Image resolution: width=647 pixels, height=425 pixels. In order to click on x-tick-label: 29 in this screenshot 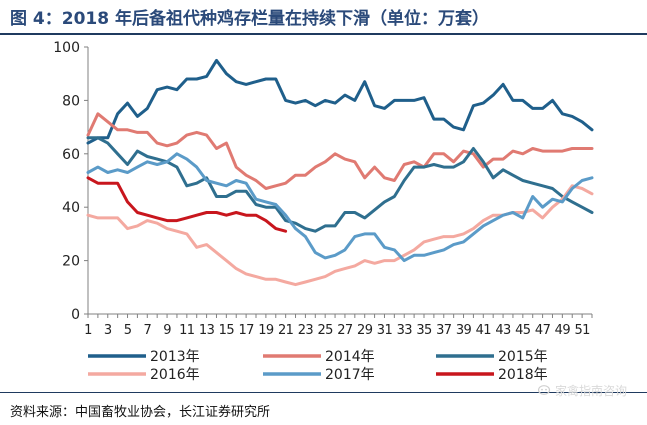, I will do `click(365, 330)`.